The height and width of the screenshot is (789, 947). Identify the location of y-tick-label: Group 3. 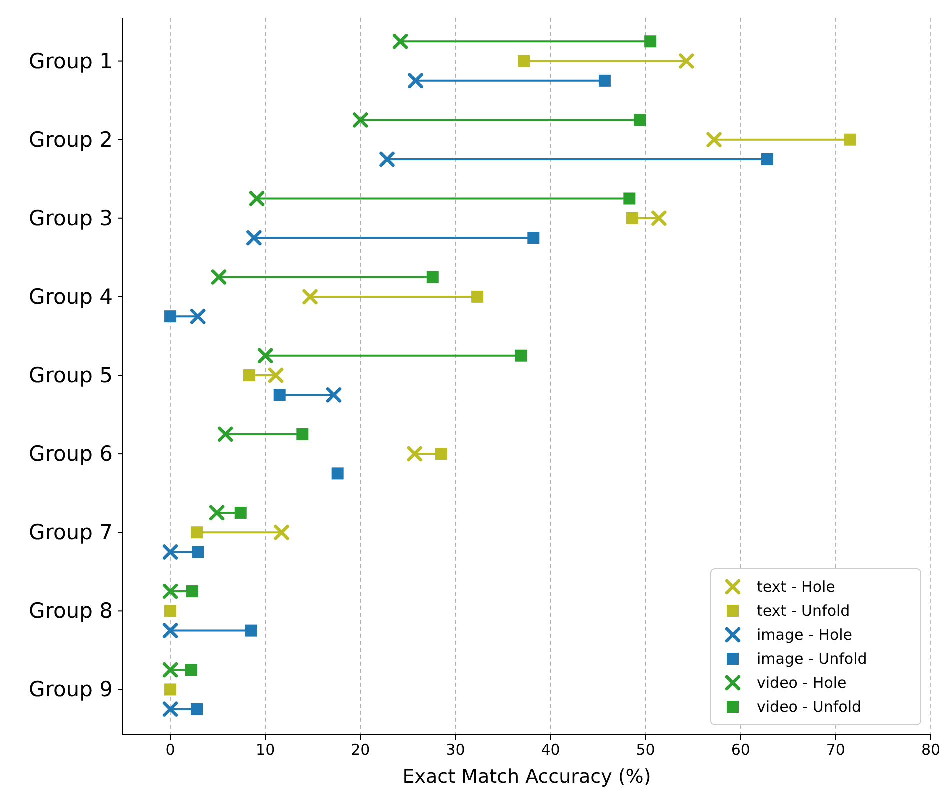
(71, 218).